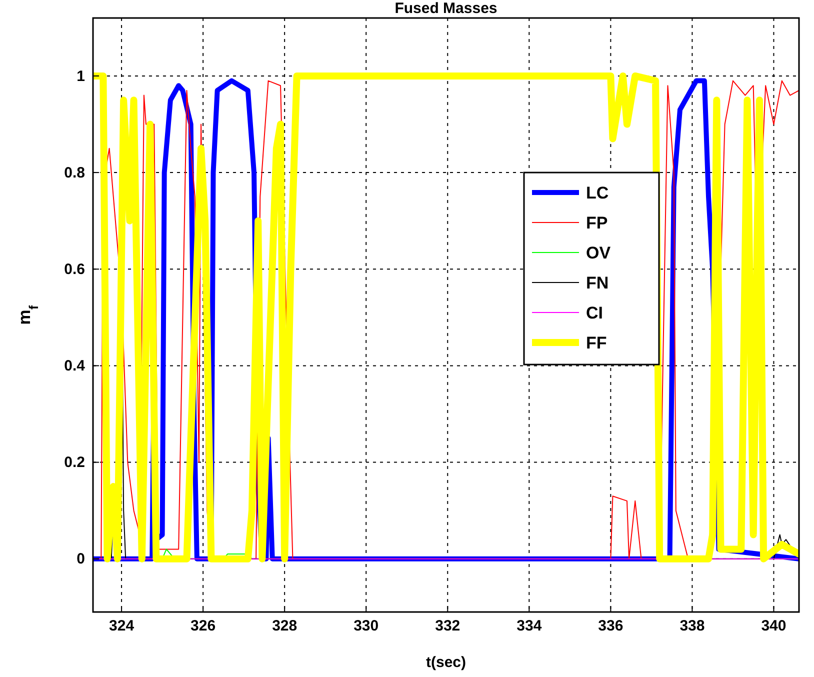  I want to click on legend-label: FN, so click(597, 283).